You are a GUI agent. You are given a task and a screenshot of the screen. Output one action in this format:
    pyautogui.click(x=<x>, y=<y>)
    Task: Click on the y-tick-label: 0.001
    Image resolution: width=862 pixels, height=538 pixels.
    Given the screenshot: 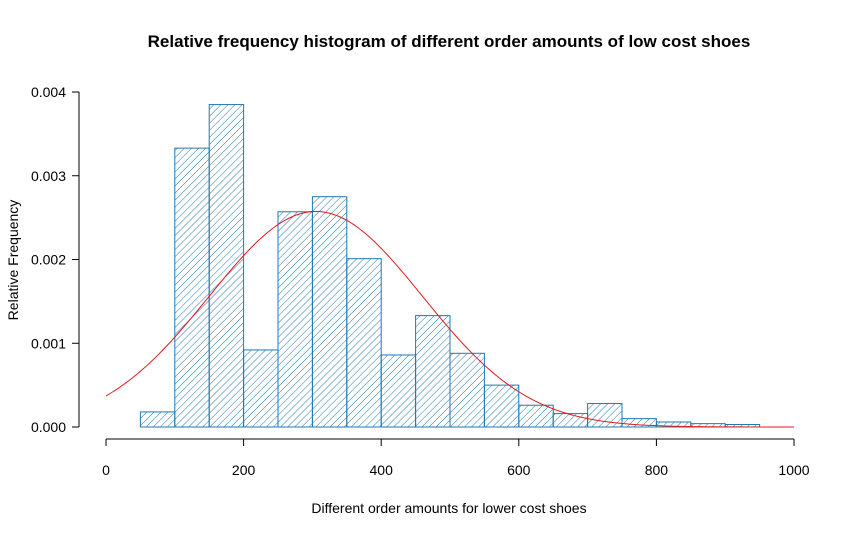 What is the action you would take?
    pyautogui.click(x=48, y=343)
    